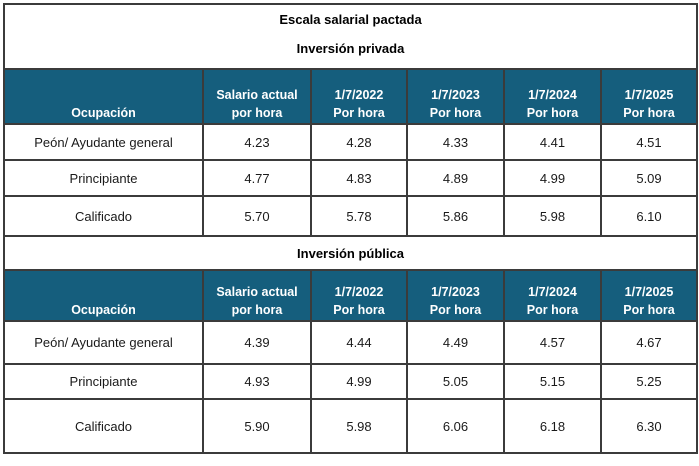 This screenshot has width=699, height=466. What do you see at coordinates (257, 342) in the screenshot?
I see `wage-value: 4.39` at bounding box center [257, 342].